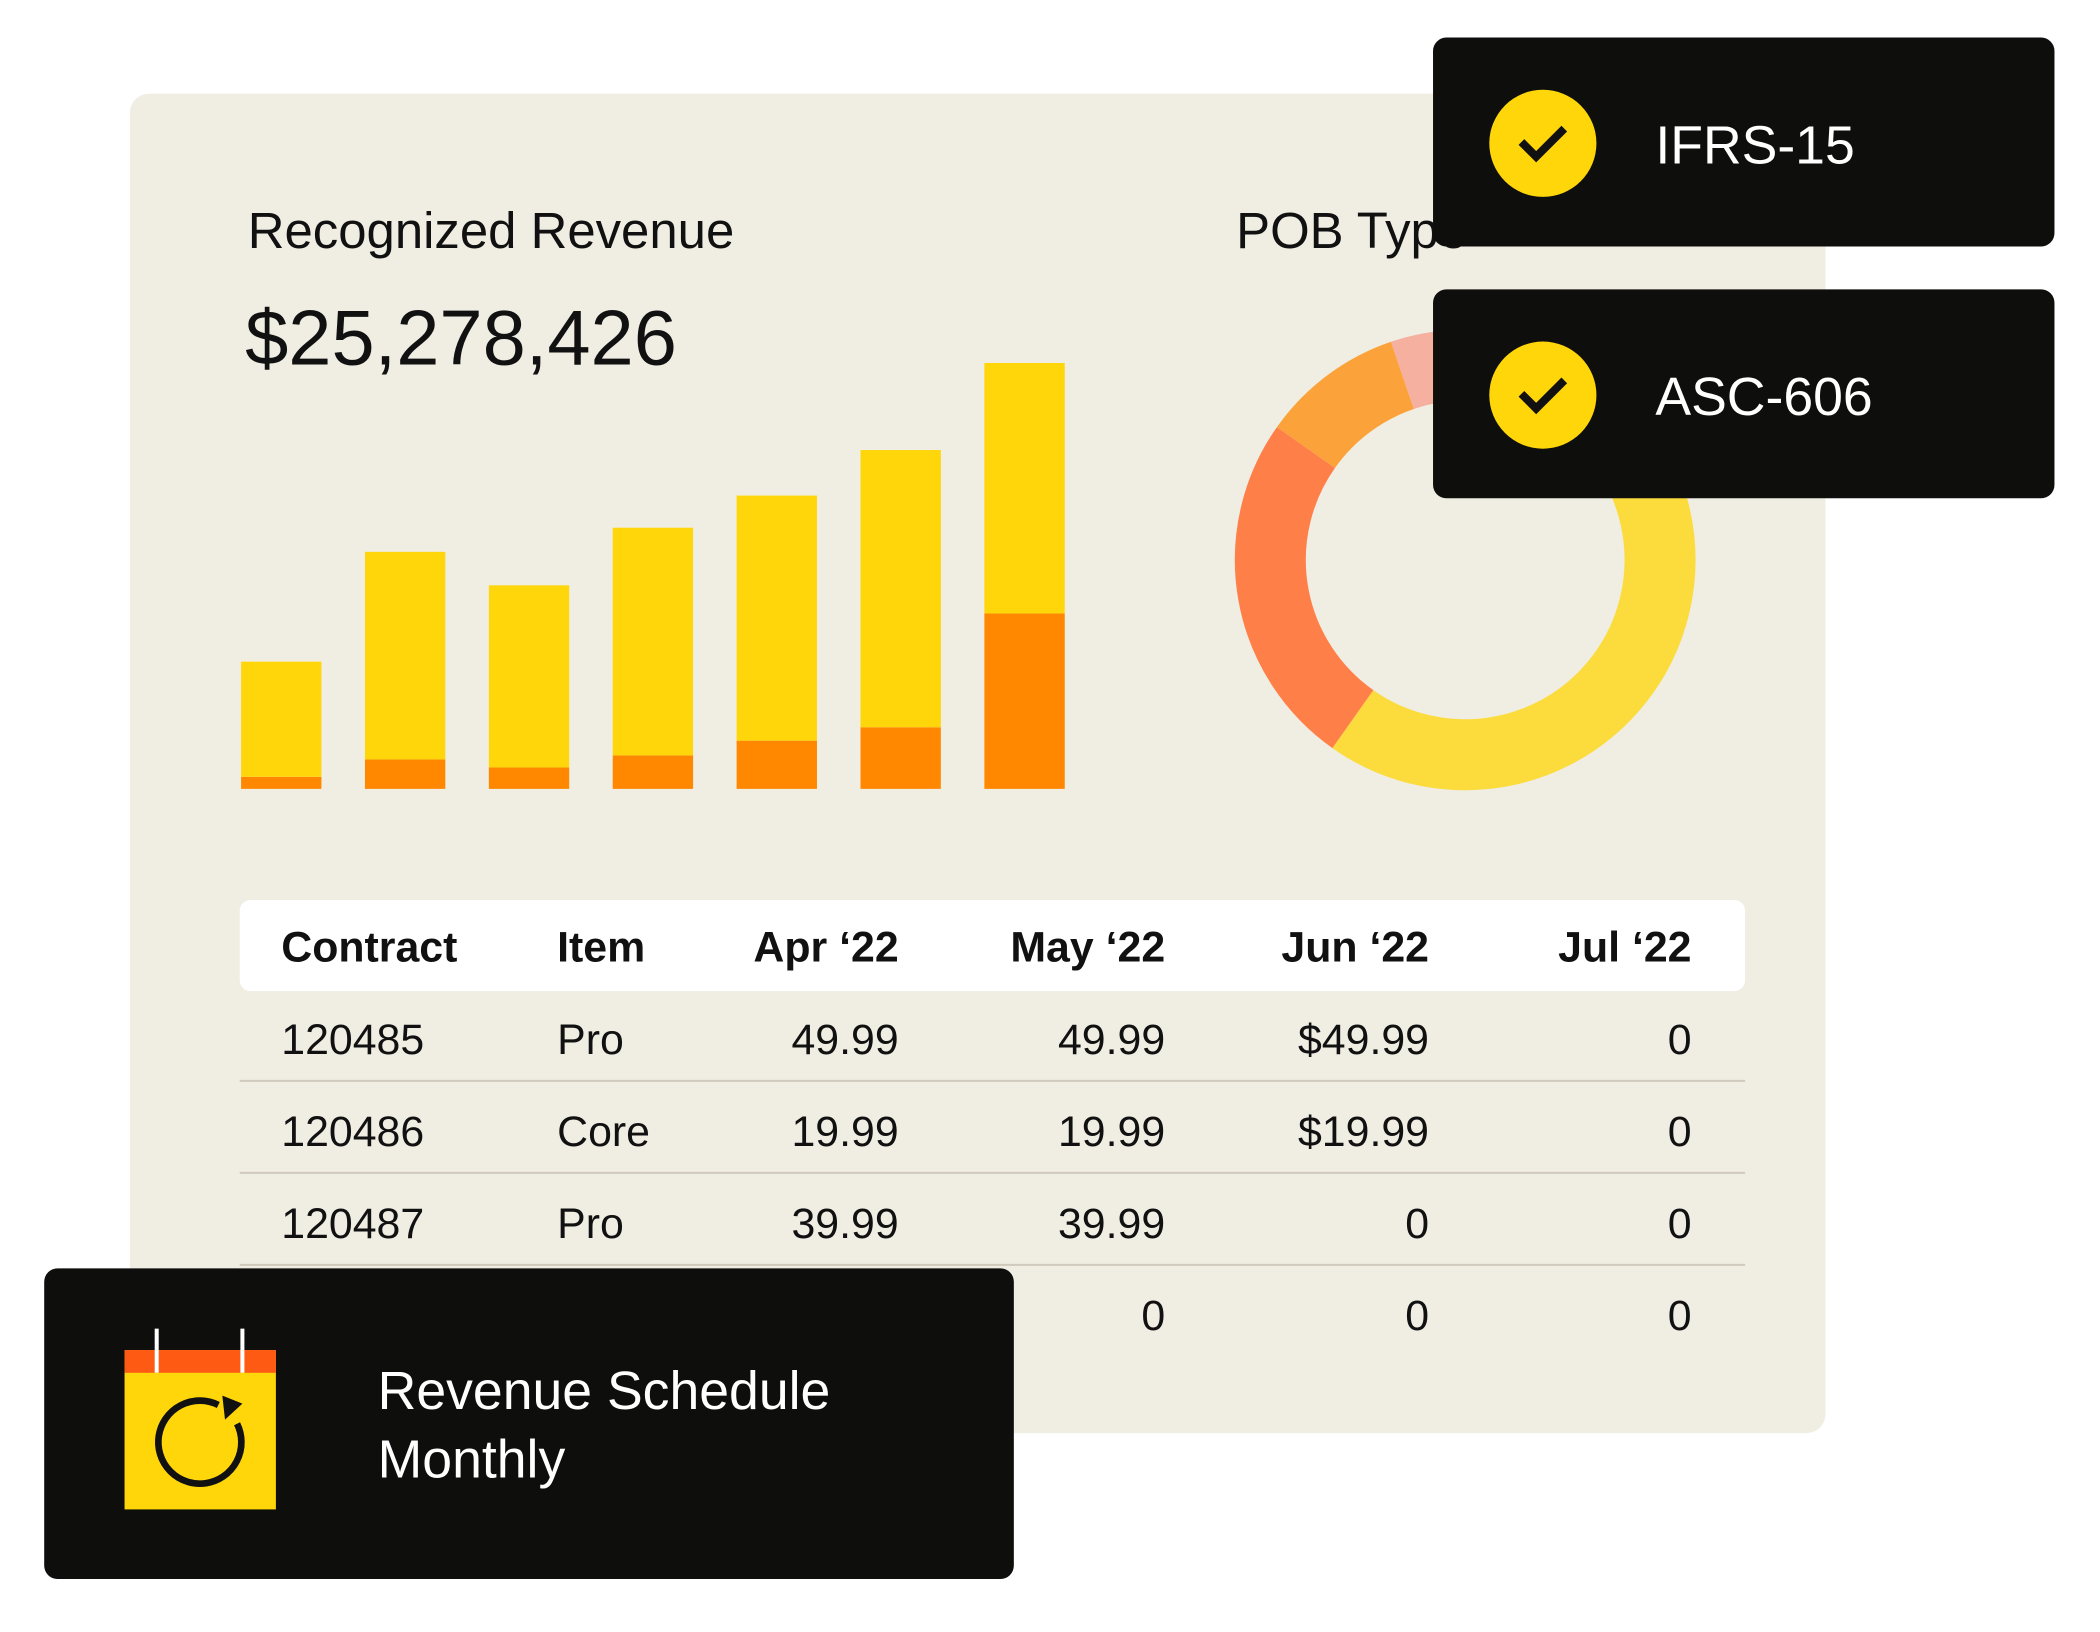  What do you see at coordinates (604, 1391) in the screenshot?
I see `schedule-title: Revenue Schedule` at bounding box center [604, 1391].